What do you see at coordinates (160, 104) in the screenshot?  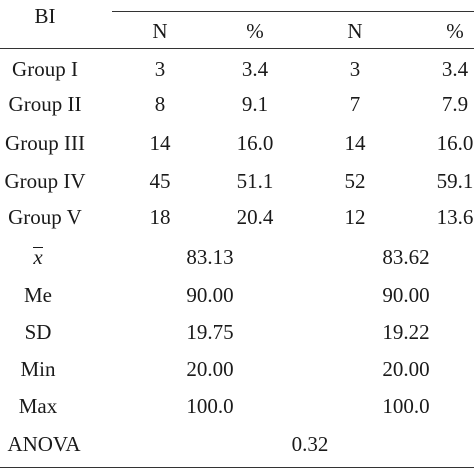 I see `cell-n1: 8` at bounding box center [160, 104].